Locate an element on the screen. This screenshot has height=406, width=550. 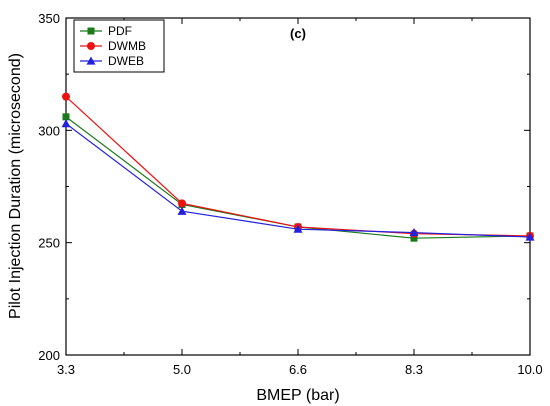
y-tick-label: 300 is located at coordinates (49, 130).